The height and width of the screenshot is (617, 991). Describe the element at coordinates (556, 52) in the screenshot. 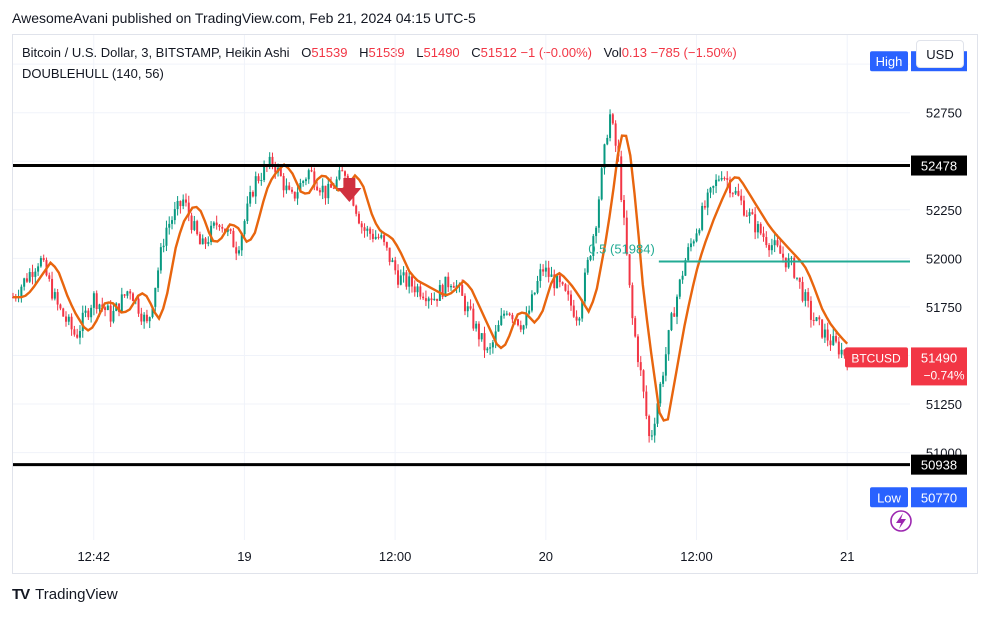

I see `change-value: −1 (−0.00%)` at that location.